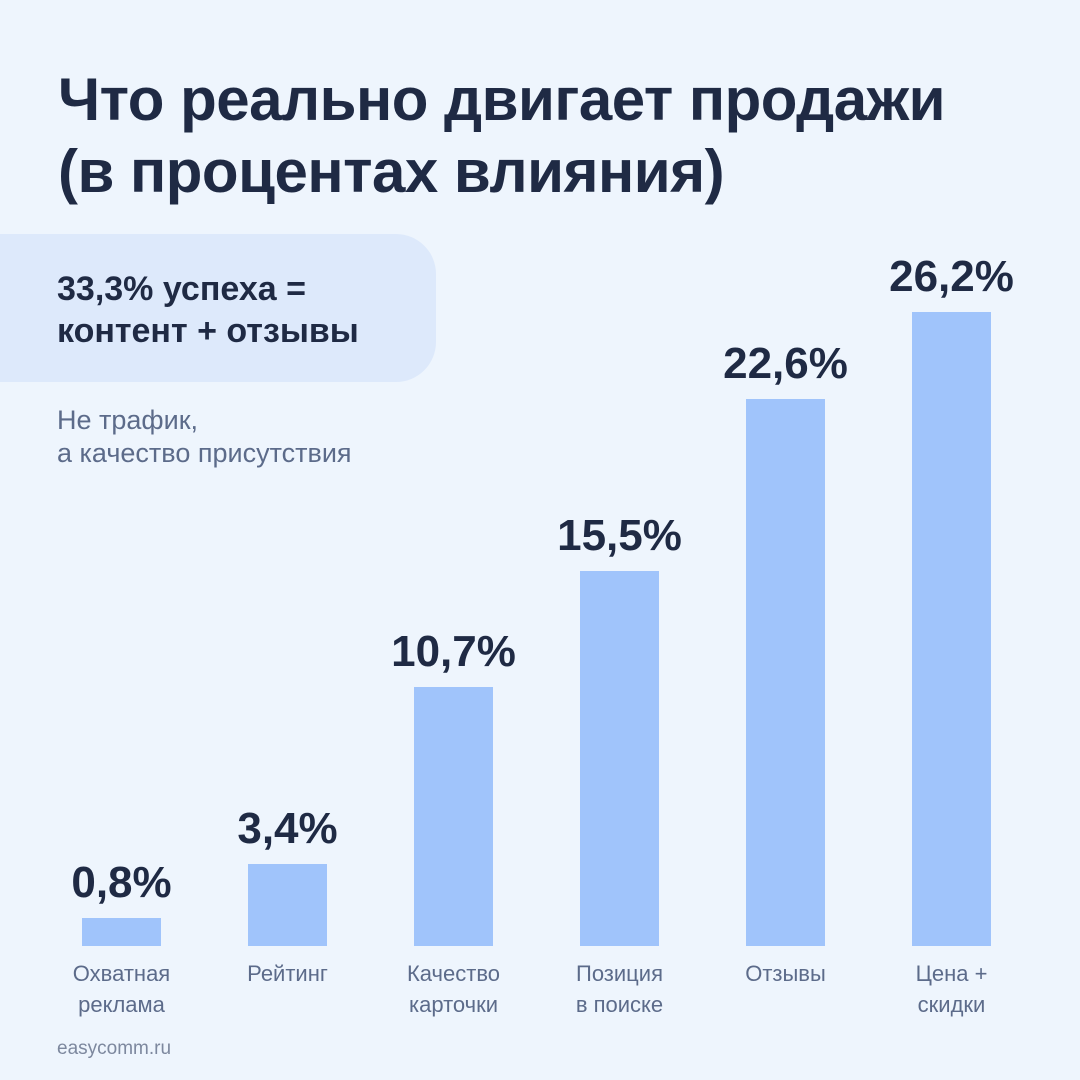 Image resolution: width=1080 pixels, height=1080 pixels. Describe the element at coordinates (128, 420) in the screenshot. I see `subtitle-line-1: Не трафик,` at that location.